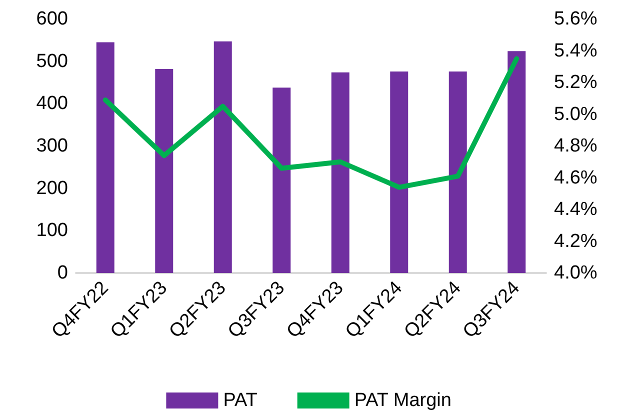 The image size is (618, 417). What do you see at coordinates (576, 19) in the screenshot?
I see `y2-tick-label: 5.6%` at bounding box center [576, 19].